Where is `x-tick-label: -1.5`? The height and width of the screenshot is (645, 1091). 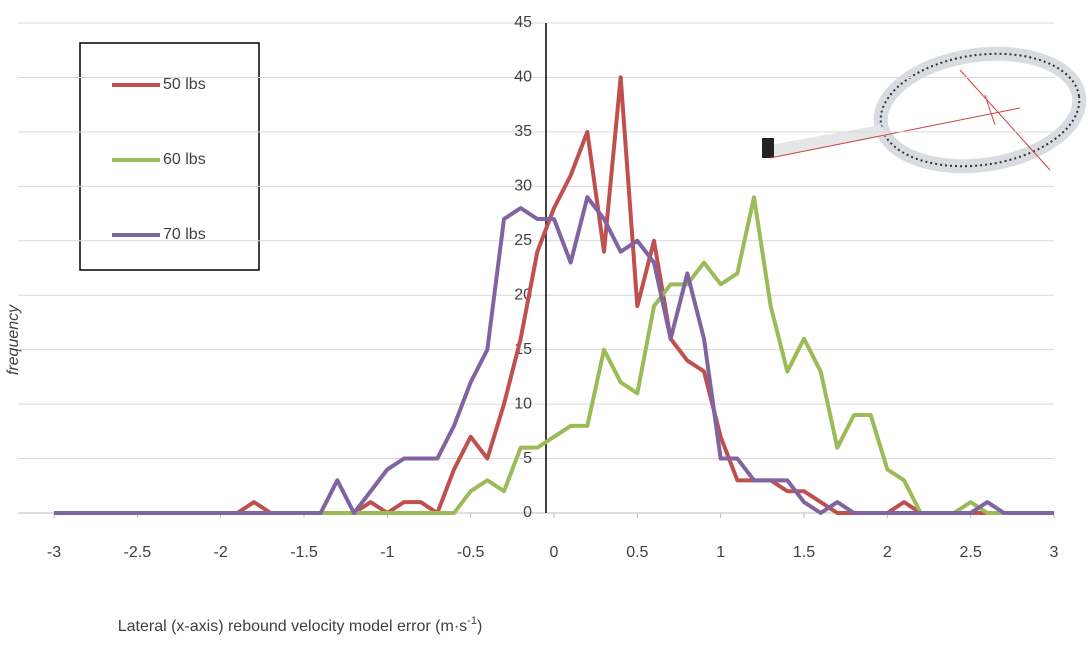
x-tick-label: -1.5 is located at coordinates (304, 552).